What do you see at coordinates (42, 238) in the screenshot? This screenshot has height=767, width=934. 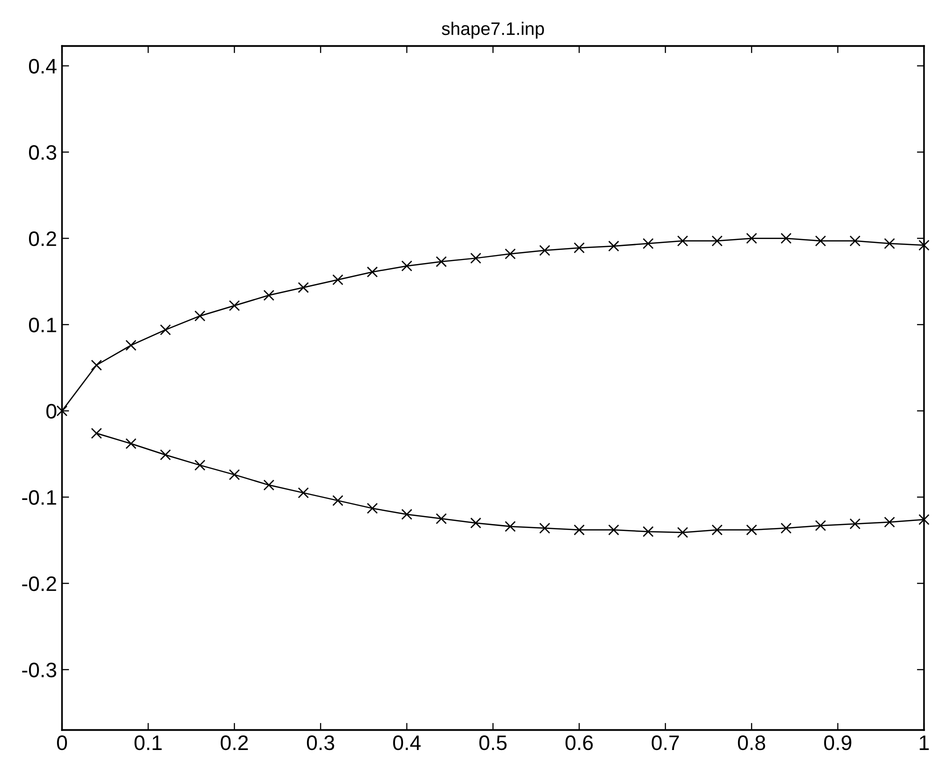 I see `y-tick-label: 0.2` at bounding box center [42, 238].